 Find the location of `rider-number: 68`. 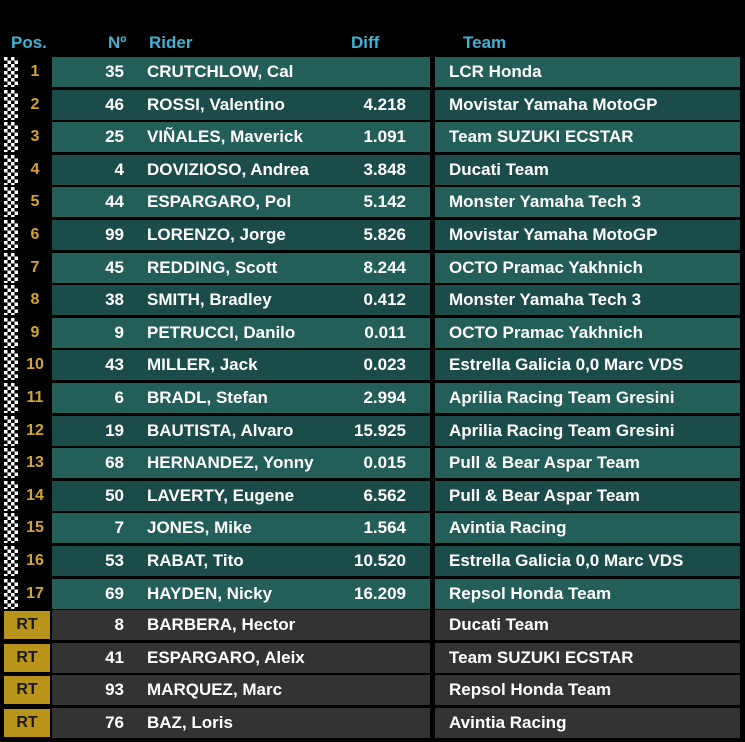

rider-number: 68 is located at coordinates (114, 462).